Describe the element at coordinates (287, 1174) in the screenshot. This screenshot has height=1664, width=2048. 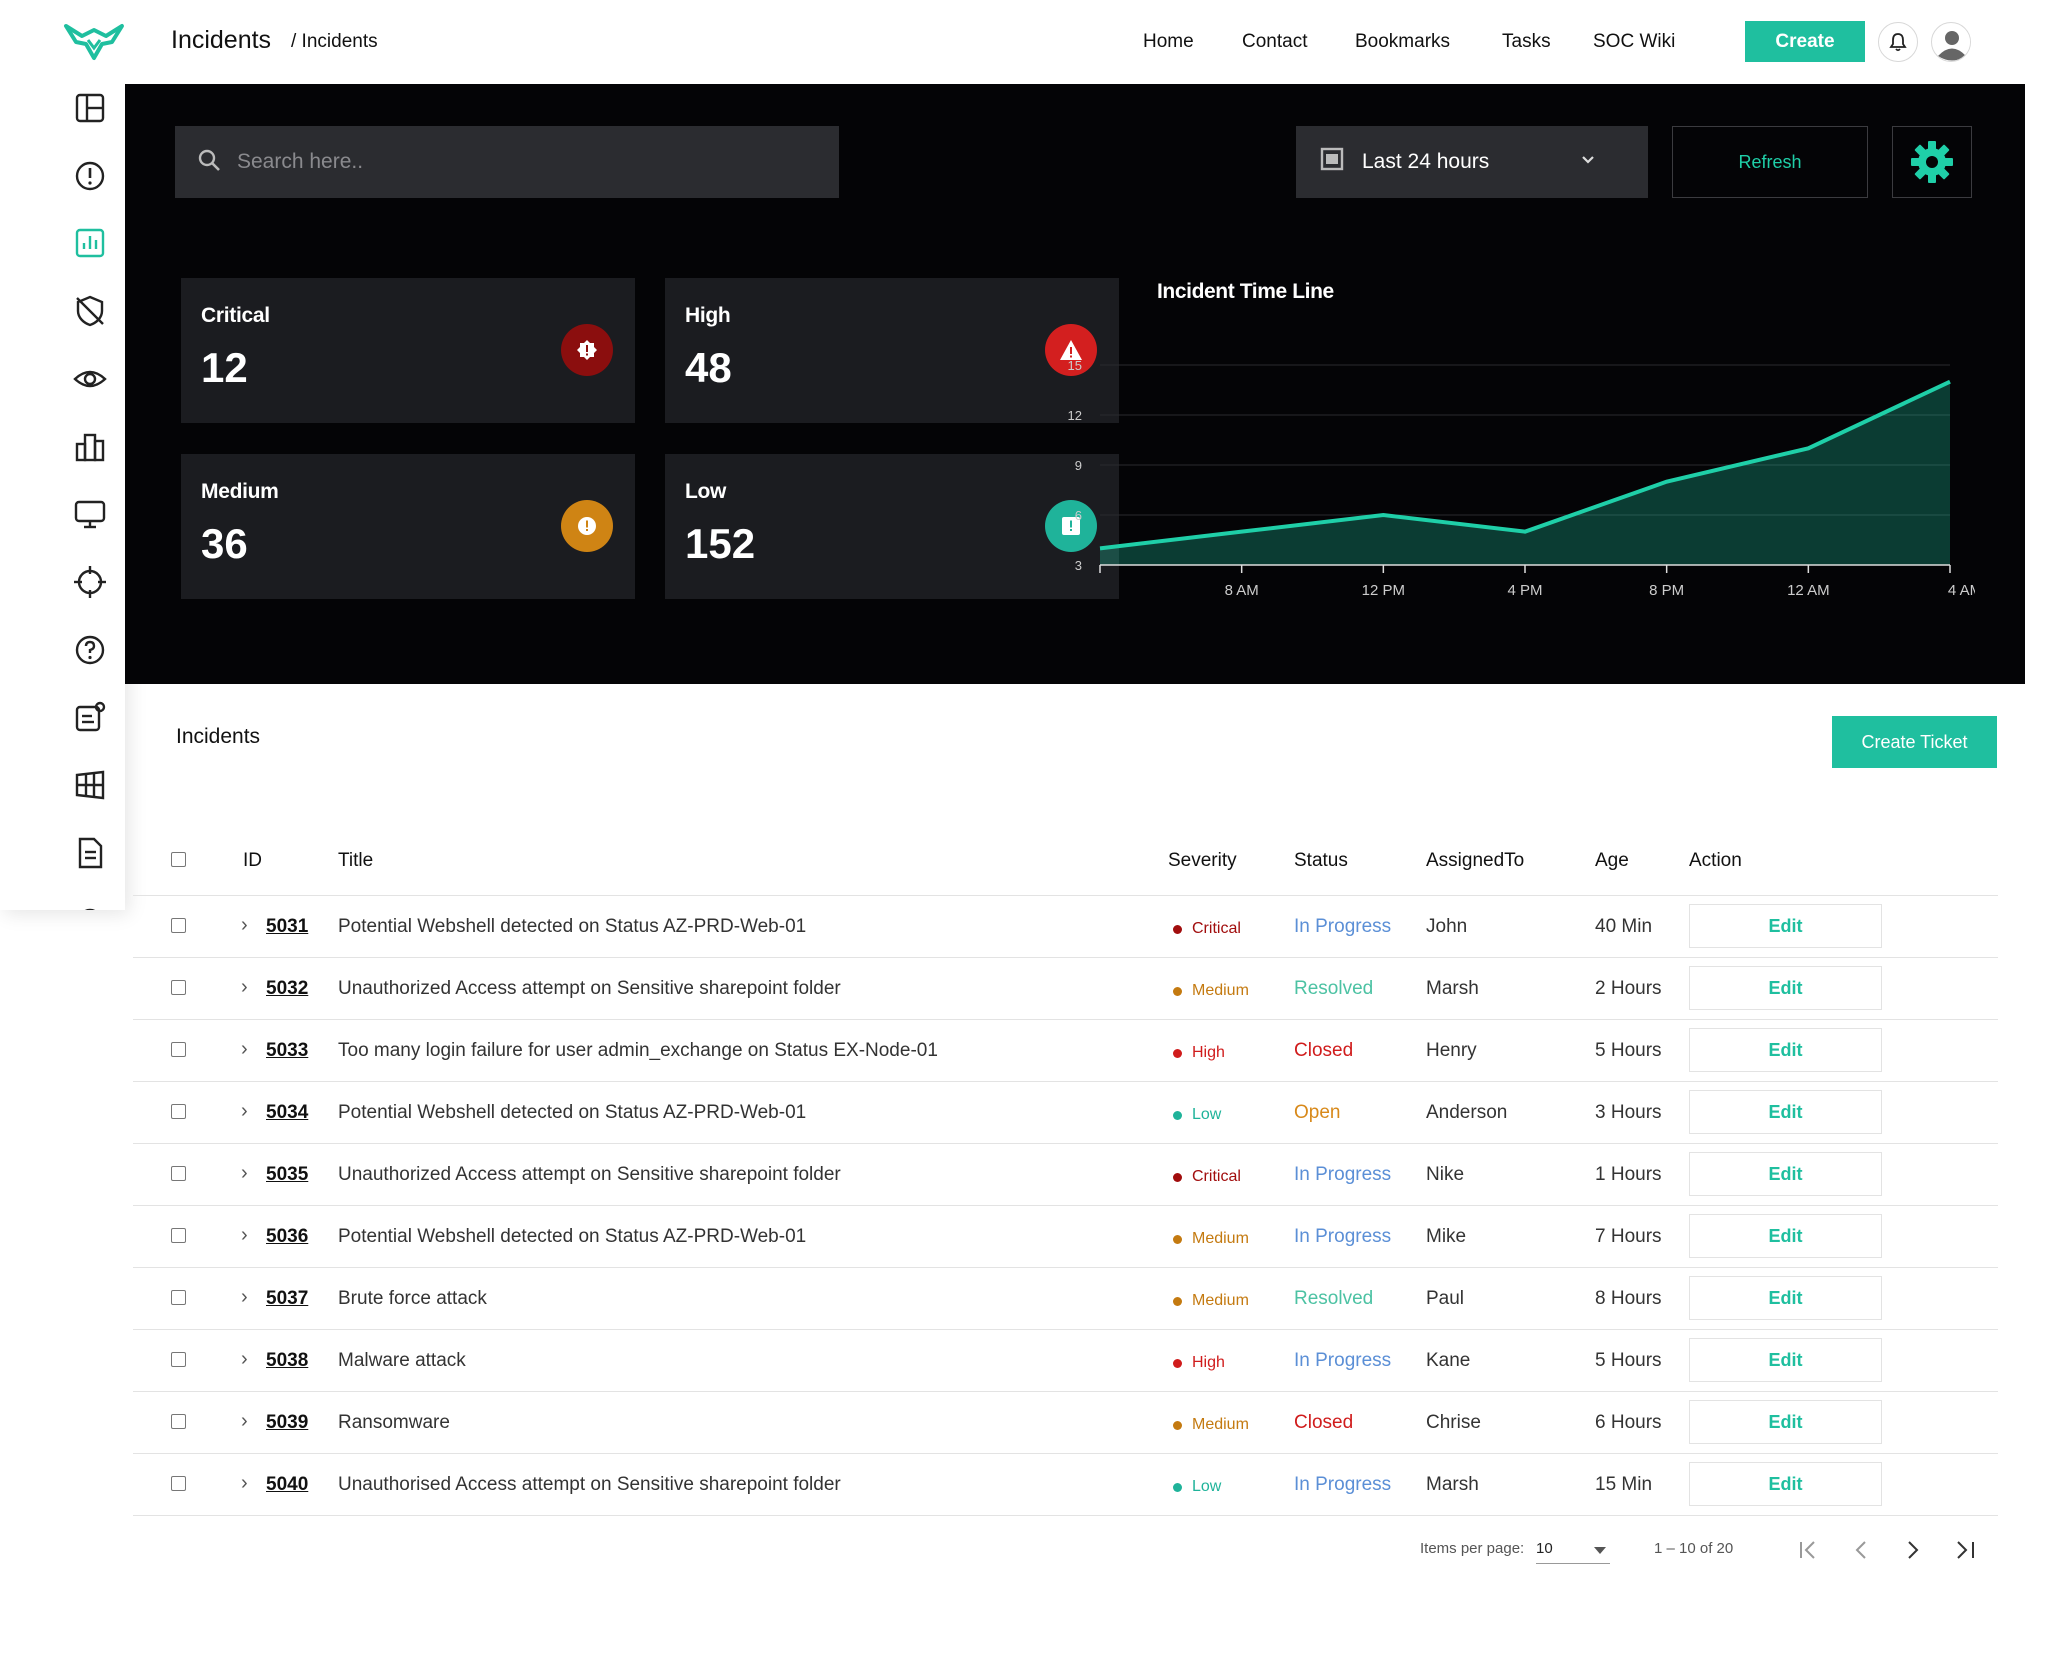
I see `incident-id-link: 5035` at that location.